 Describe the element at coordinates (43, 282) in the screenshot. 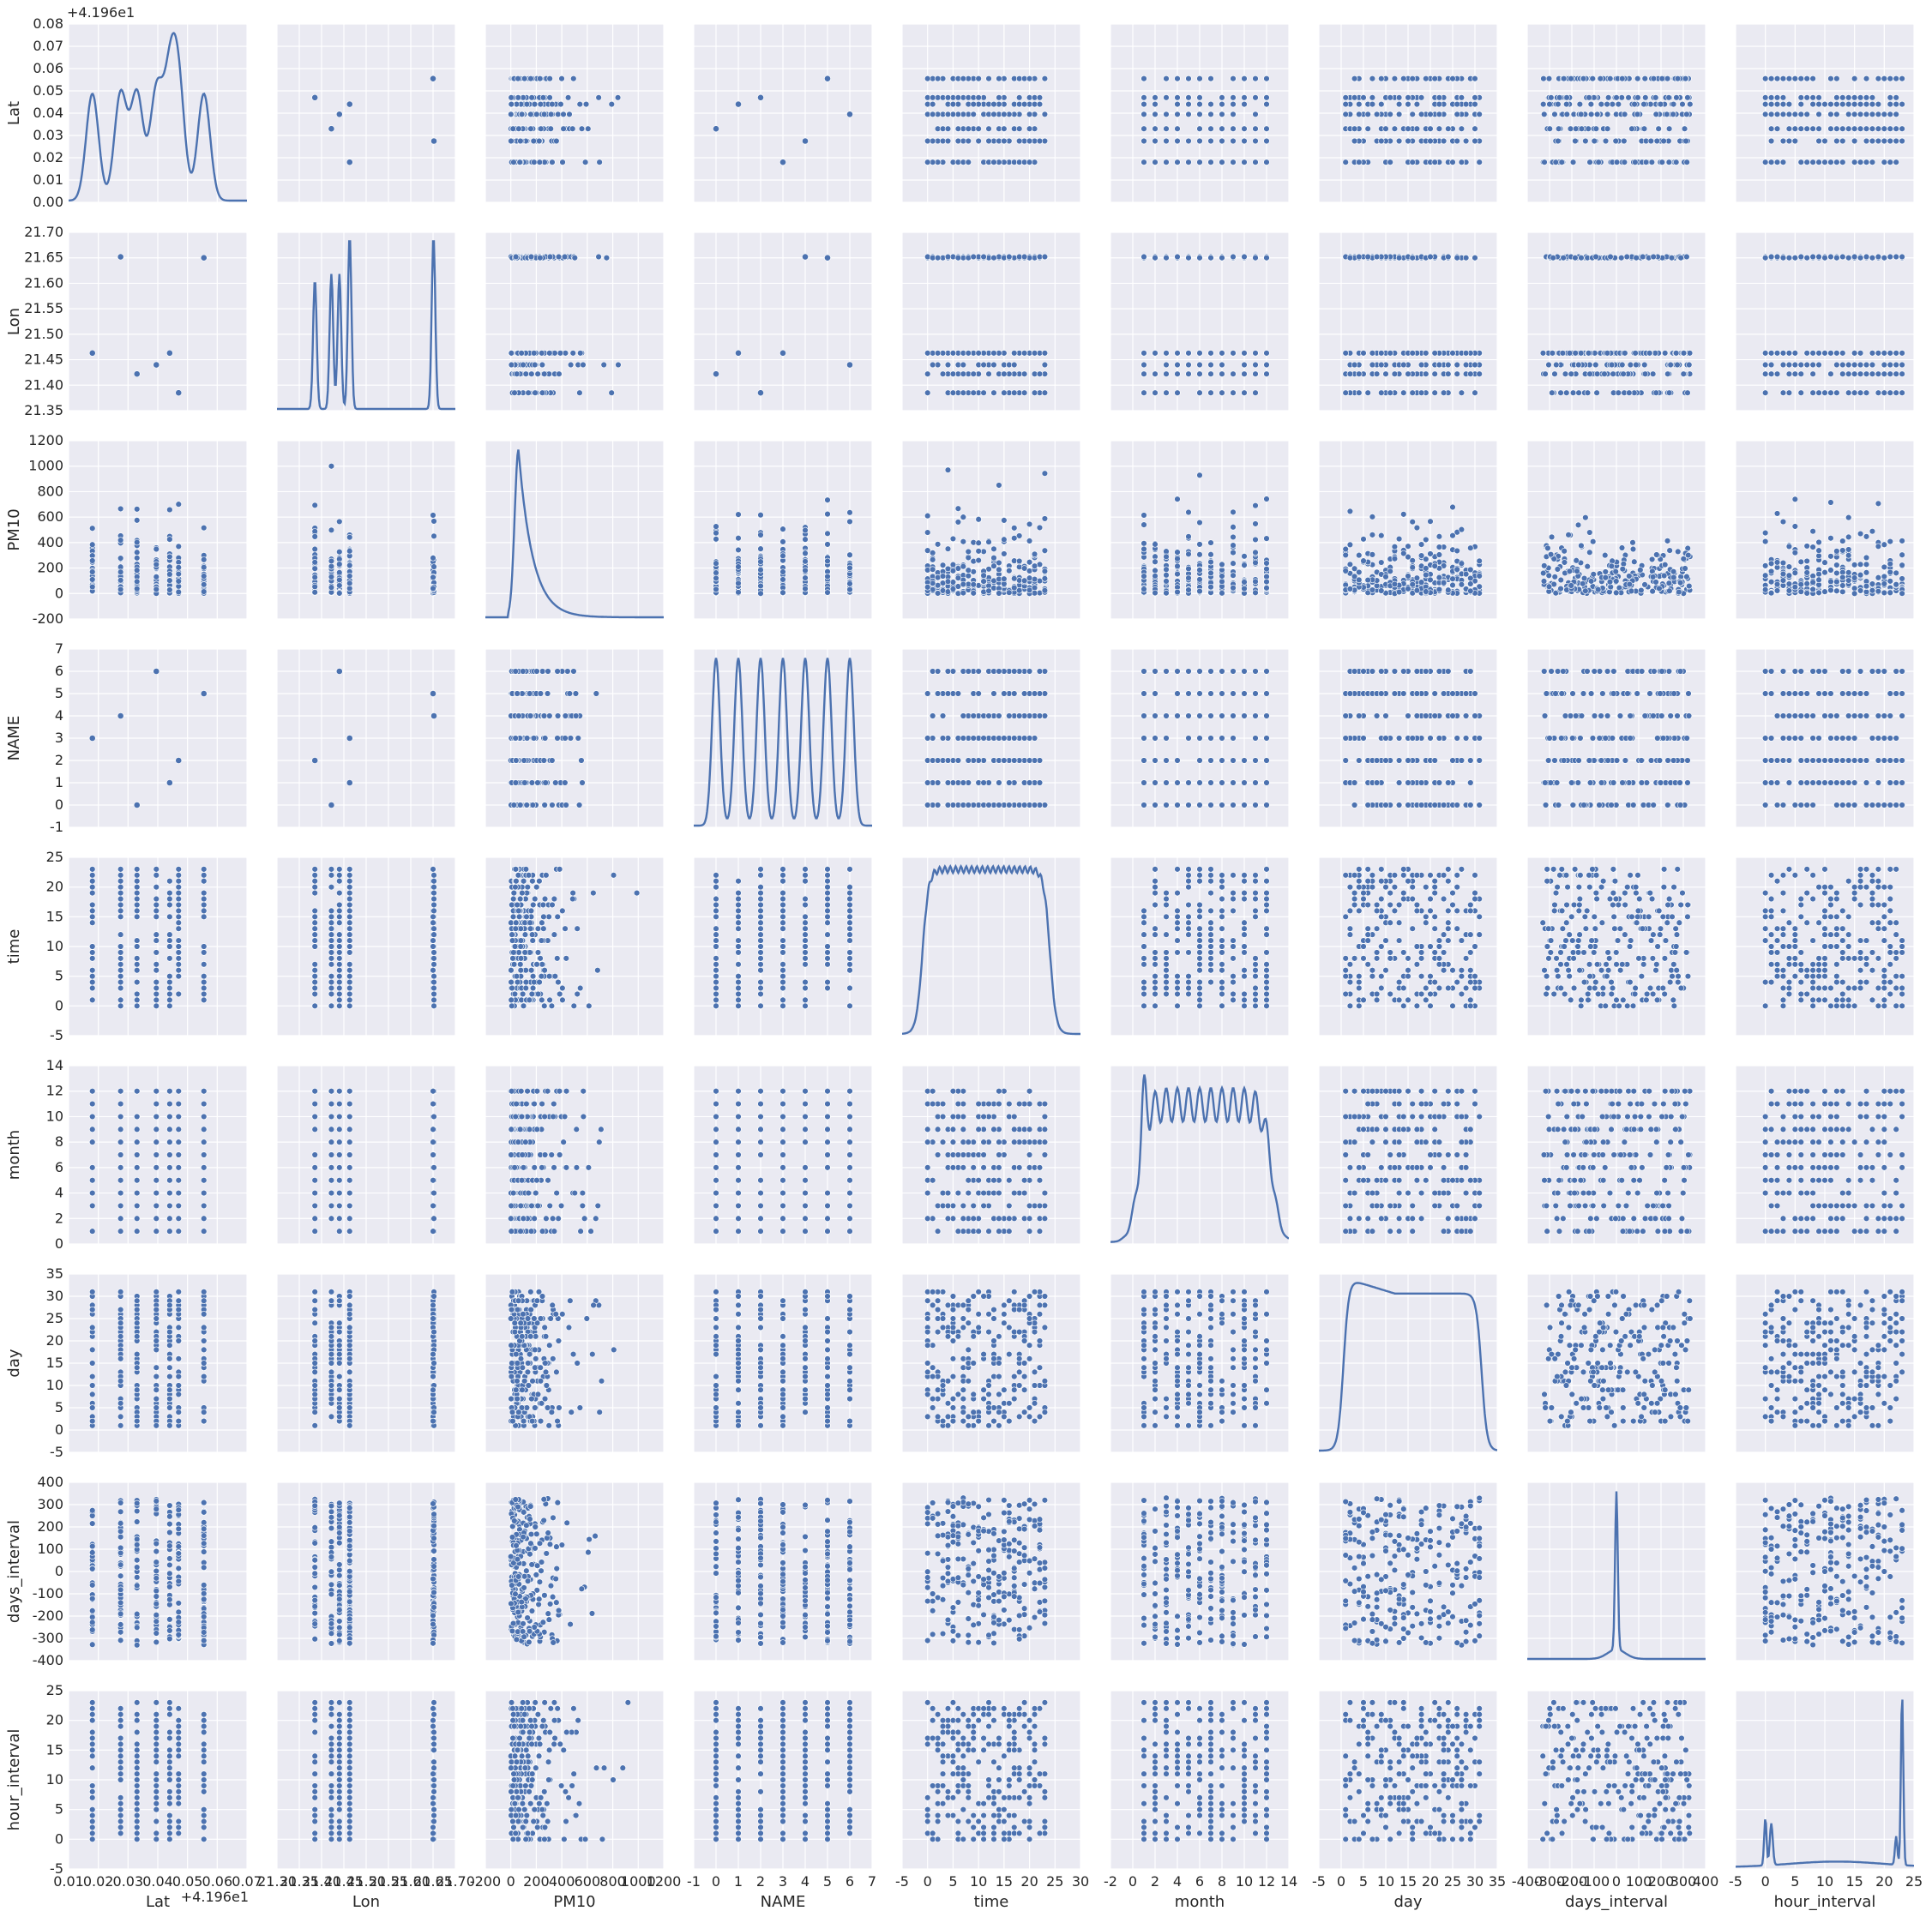

I see `y-tick-label: 21.60` at that location.